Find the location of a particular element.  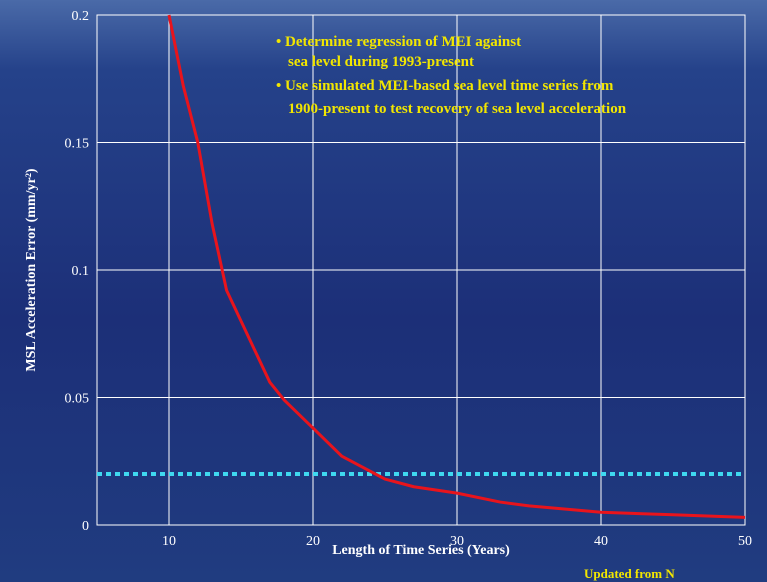

y-tick-label: 0.1 is located at coordinates (81, 271).